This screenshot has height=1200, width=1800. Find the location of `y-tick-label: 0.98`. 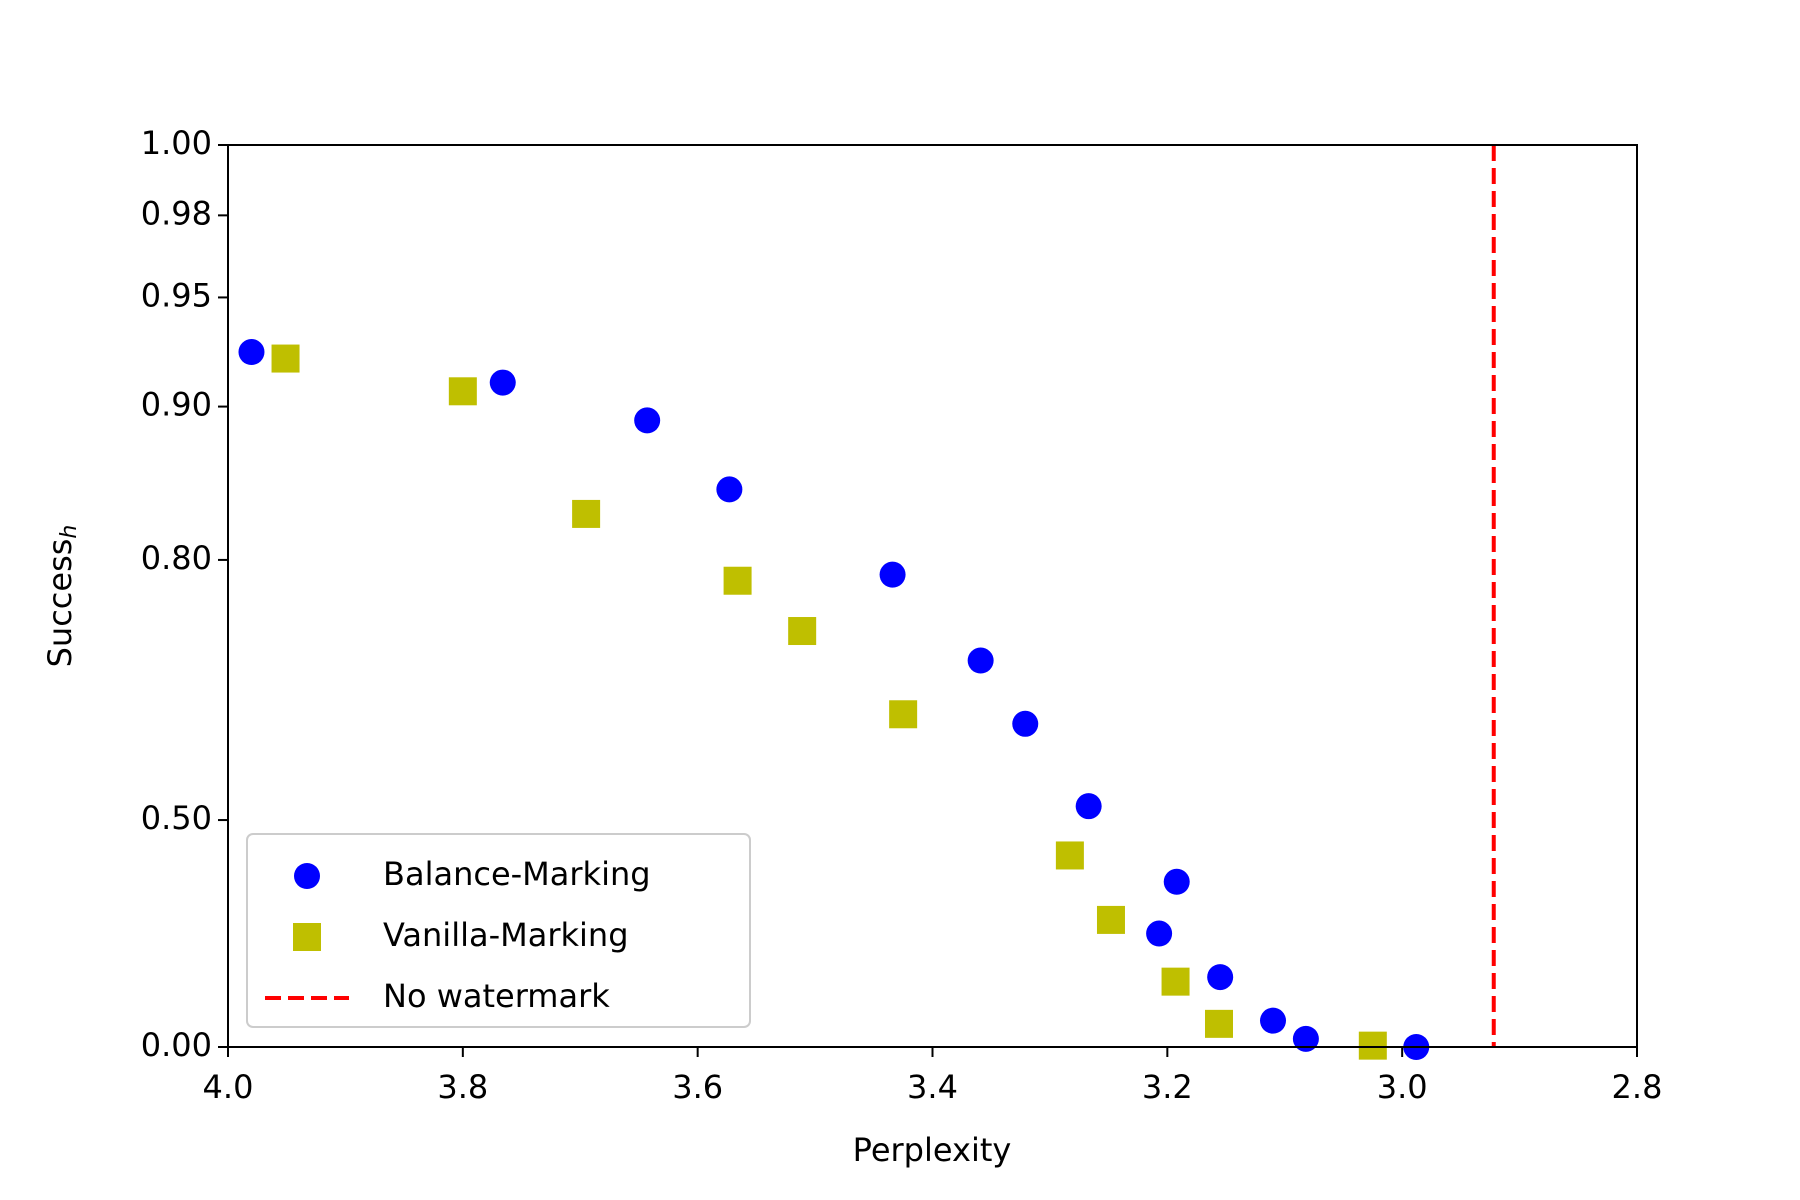

y-tick-label: 0.98 is located at coordinates (176, 213).